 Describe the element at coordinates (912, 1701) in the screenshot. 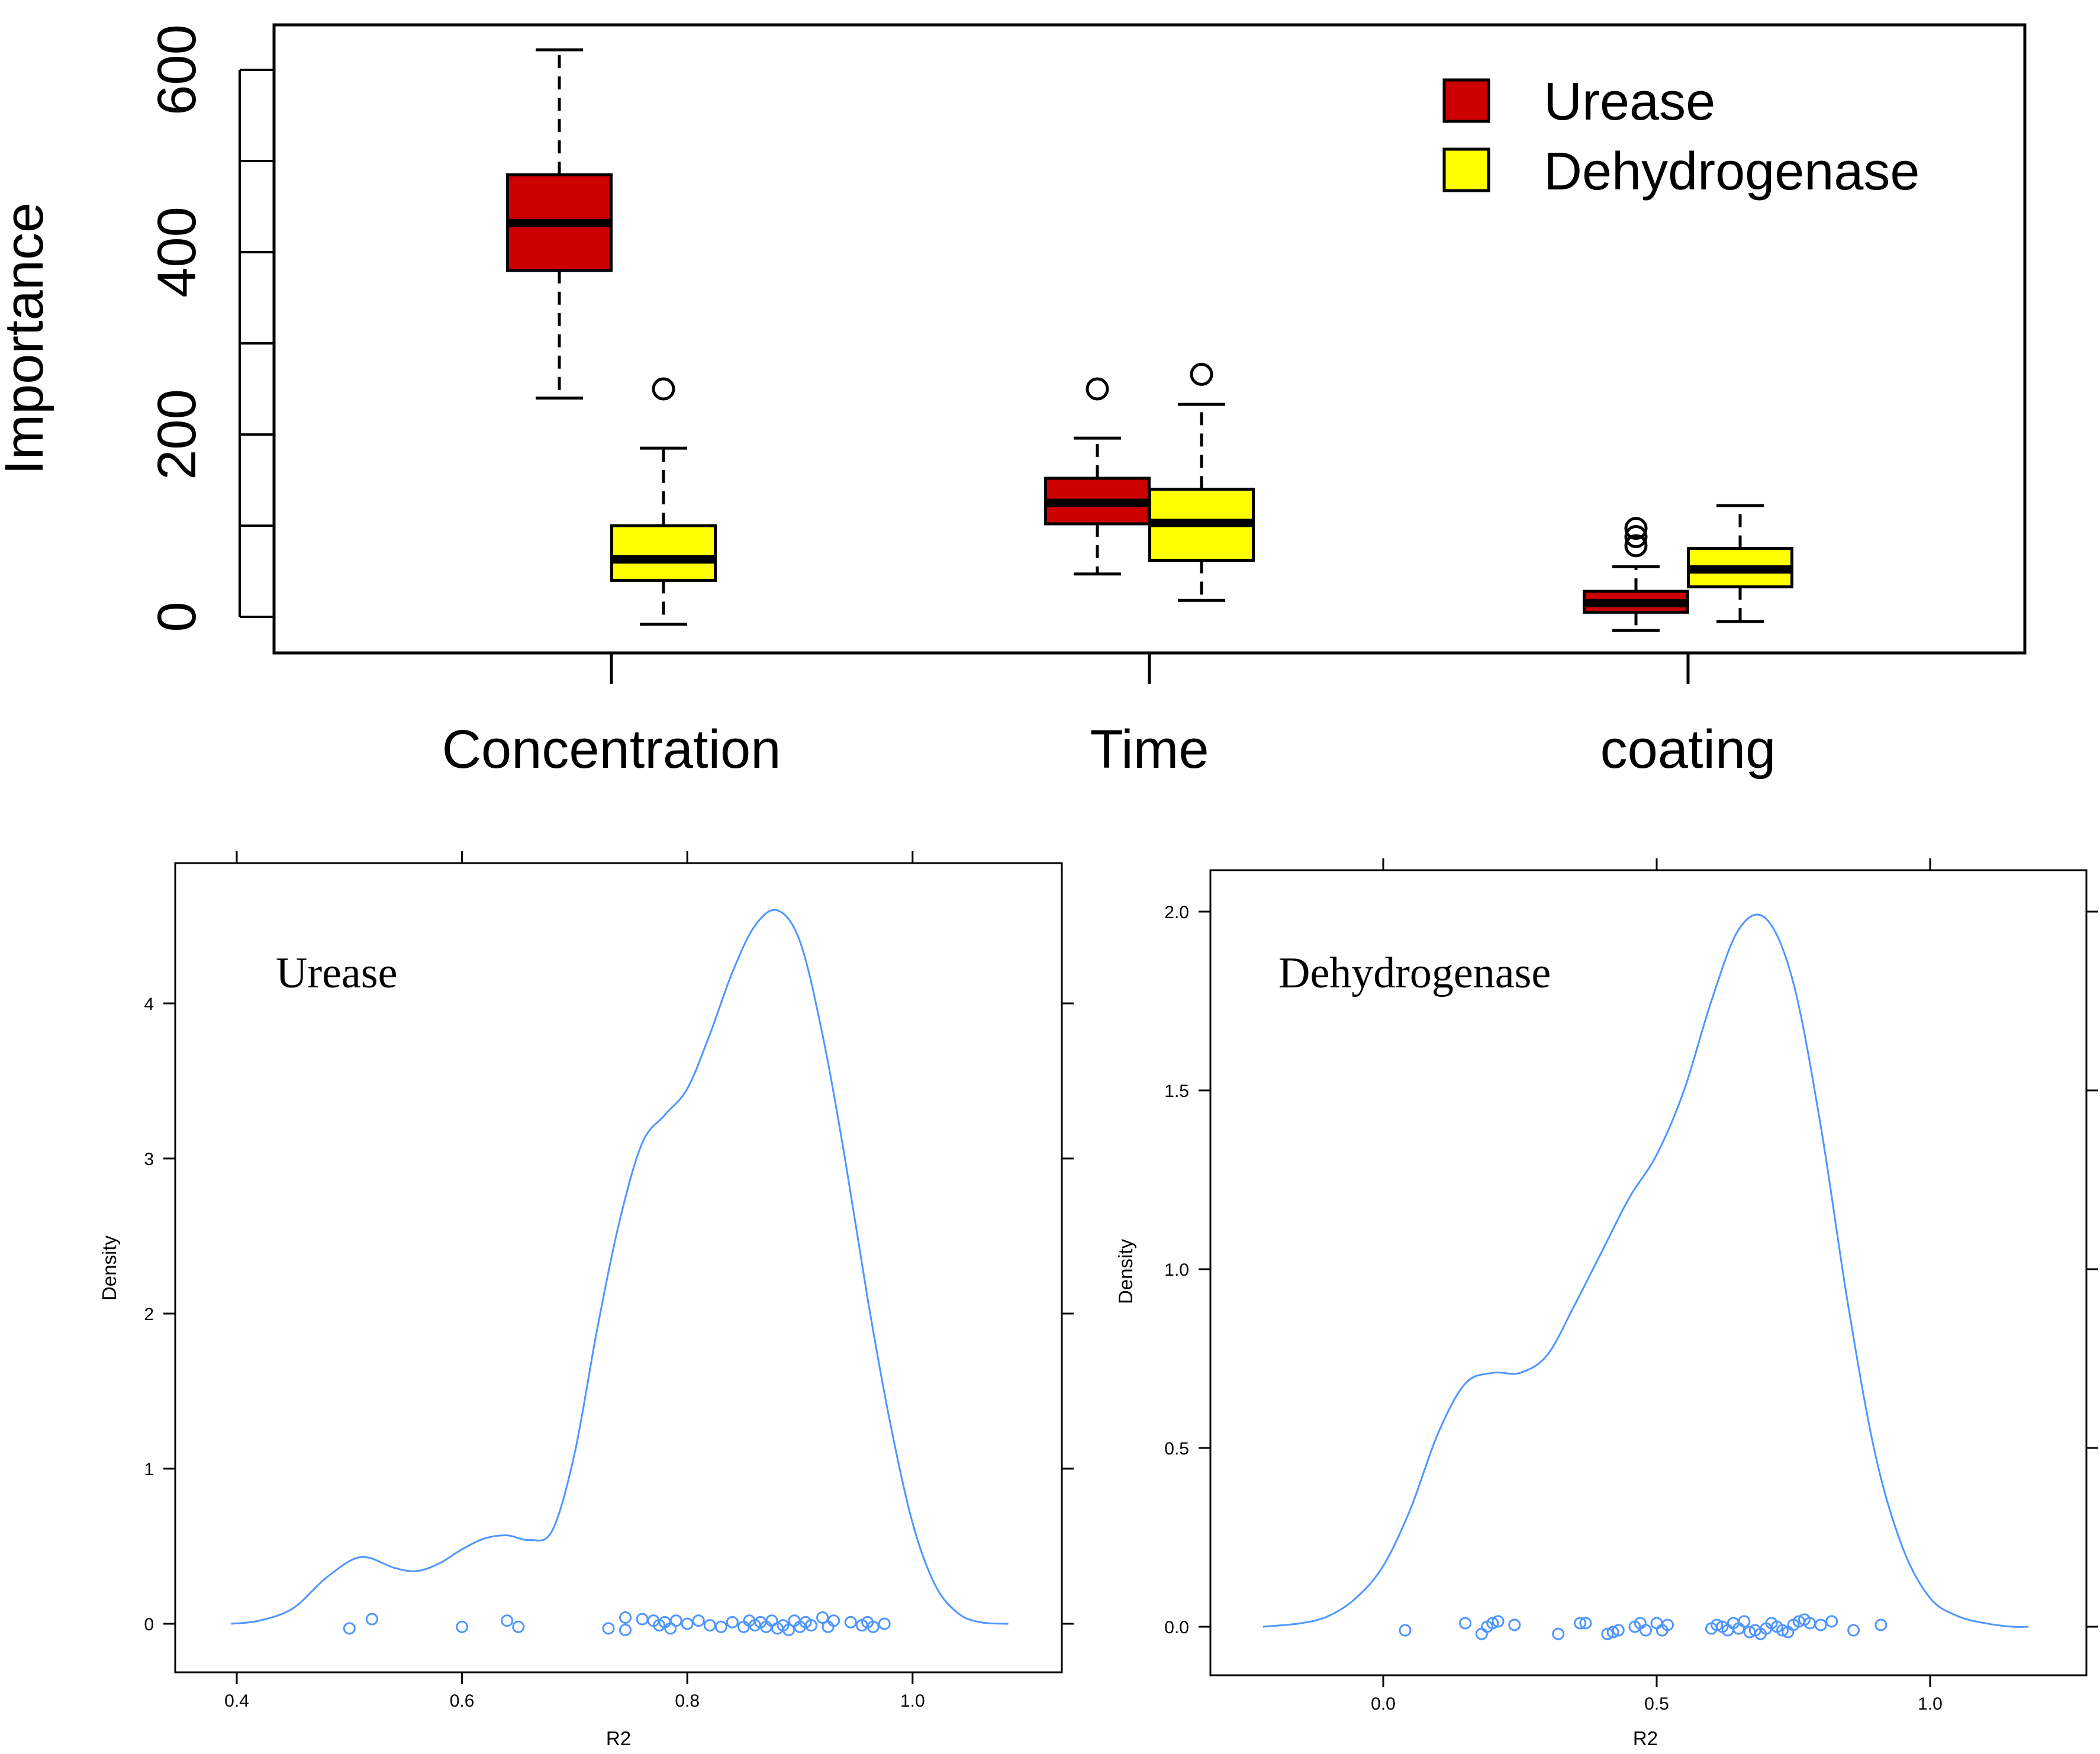

I see `urease-x-tick-label: 1.0` at that location.